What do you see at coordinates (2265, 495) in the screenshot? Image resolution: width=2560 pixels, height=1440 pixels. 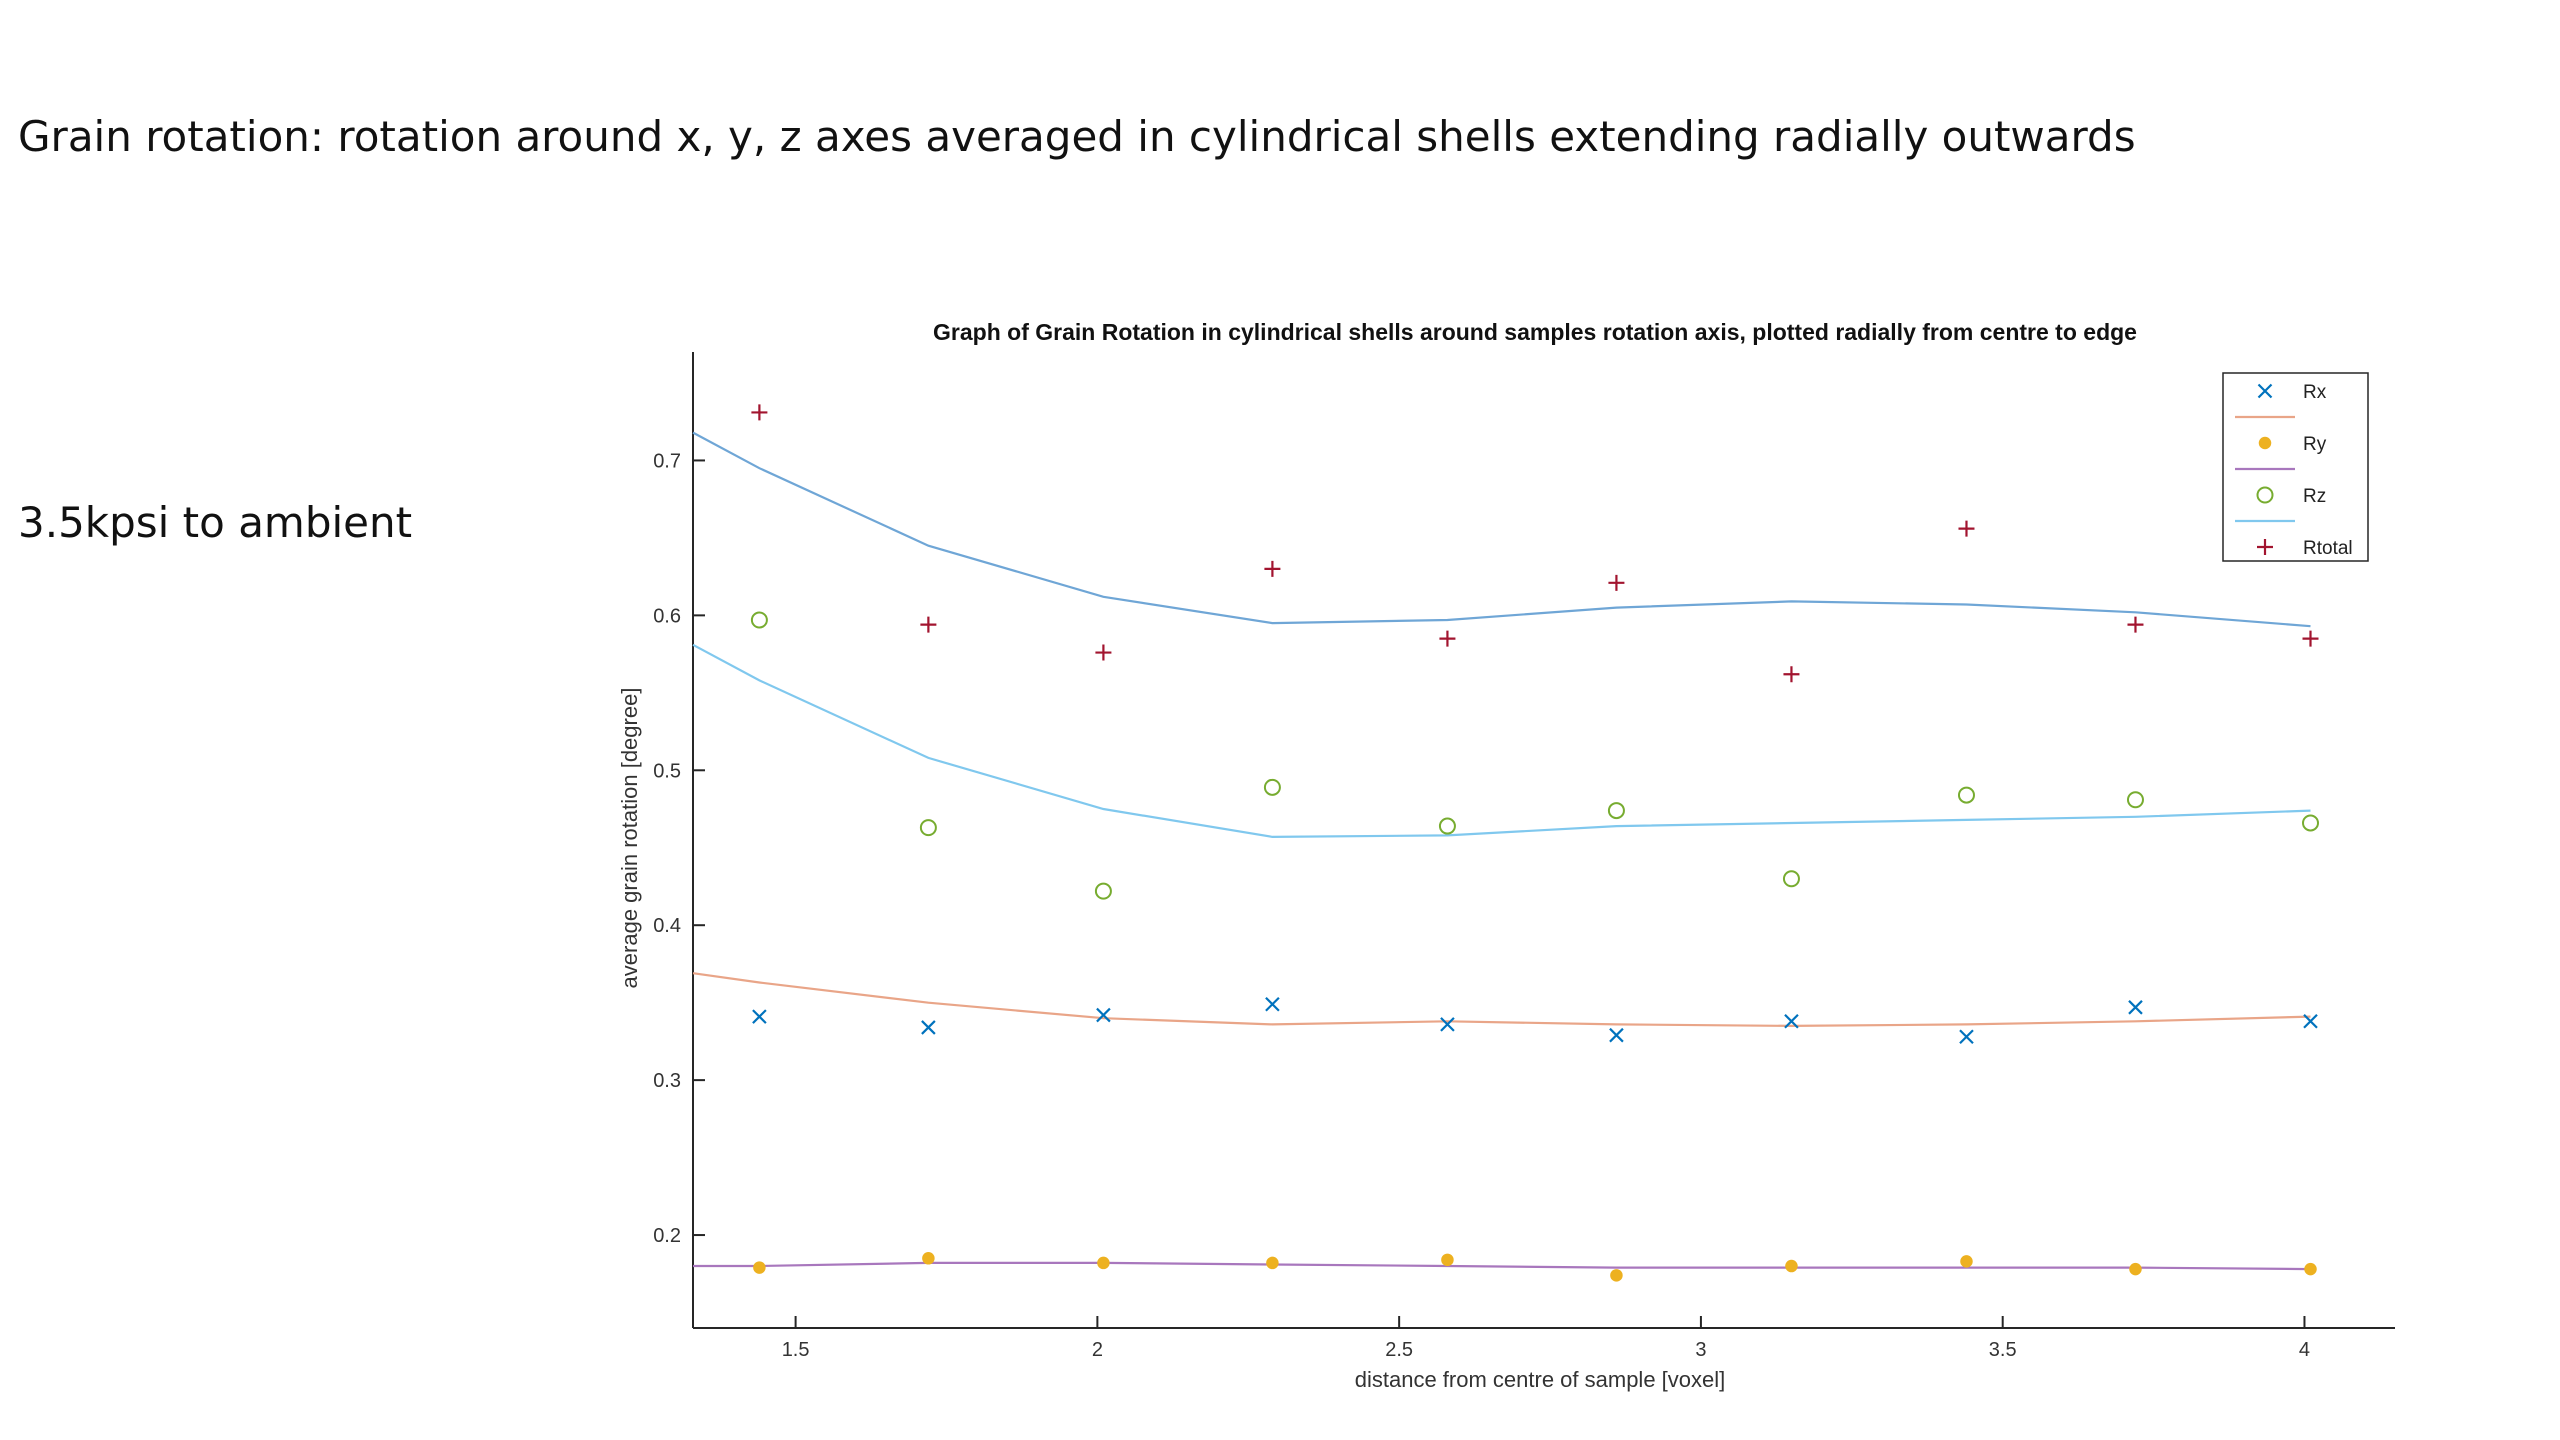 I see `legend-marker-rz` at bounding box center [2265, 495].